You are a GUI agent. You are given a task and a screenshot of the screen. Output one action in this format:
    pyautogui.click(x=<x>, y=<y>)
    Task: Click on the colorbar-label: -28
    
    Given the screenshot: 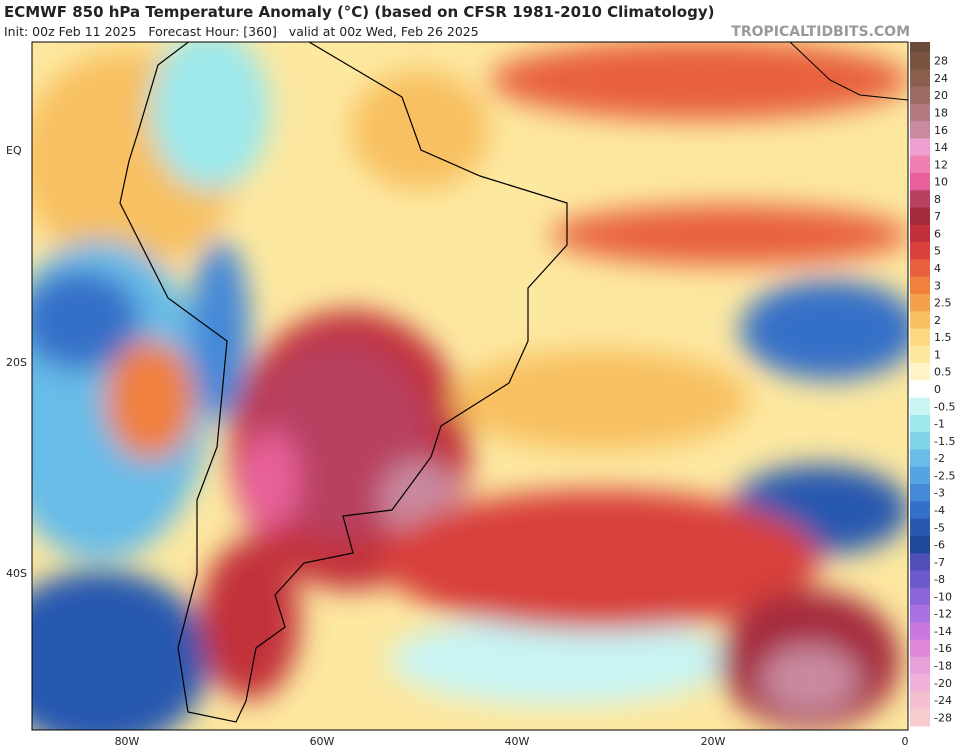 What is the action you would take?
    pyautogui.click(x=943, y=717)
    